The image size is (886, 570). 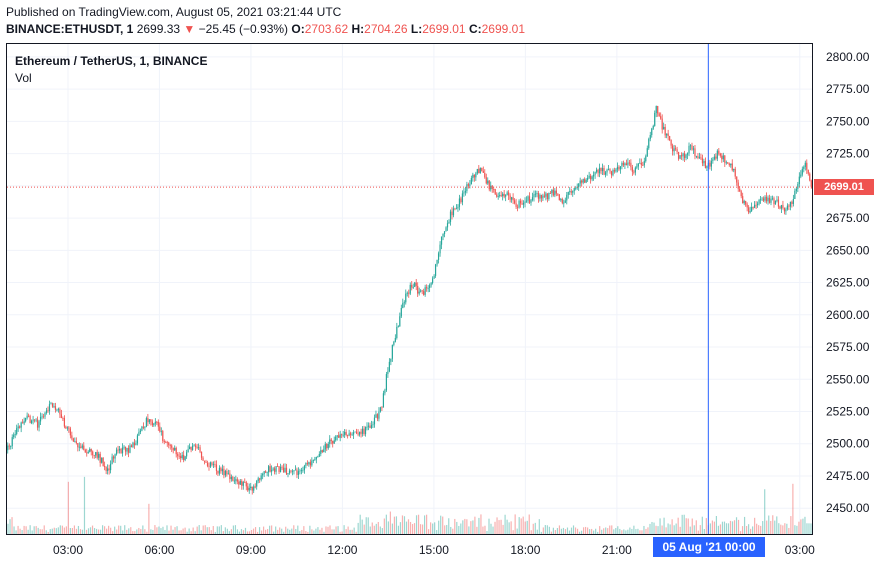 What do you see at coordinates (848, 379) in the screenshot?
I see `y-tick-label: 2550.00` at bounding box center [848, 379].